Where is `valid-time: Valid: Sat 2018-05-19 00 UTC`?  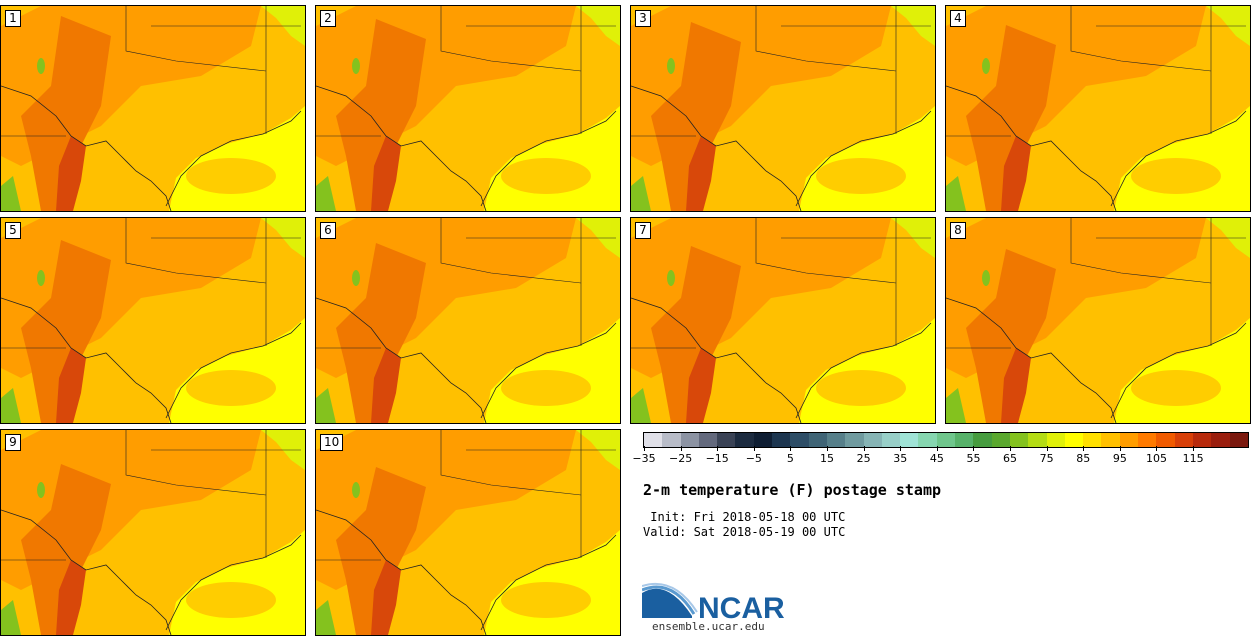
valid-time: Valid: Sat 2018-05-19 00 UTC is located at coordinates (744, 532).